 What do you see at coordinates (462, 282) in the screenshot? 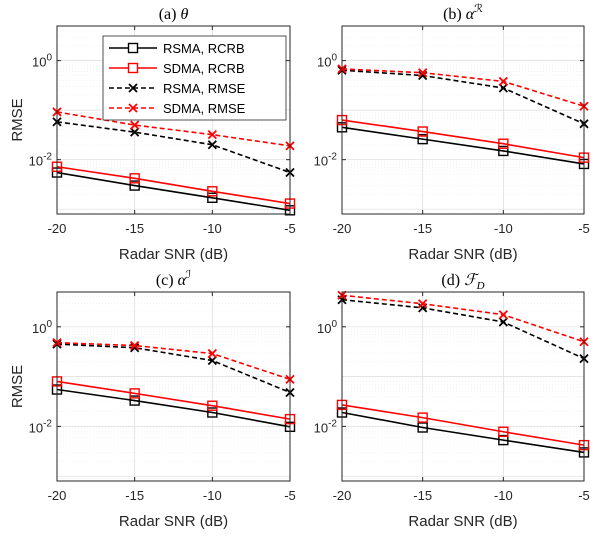
I see `chart-title: (d) ℱD` at bounding box center [462, 282].